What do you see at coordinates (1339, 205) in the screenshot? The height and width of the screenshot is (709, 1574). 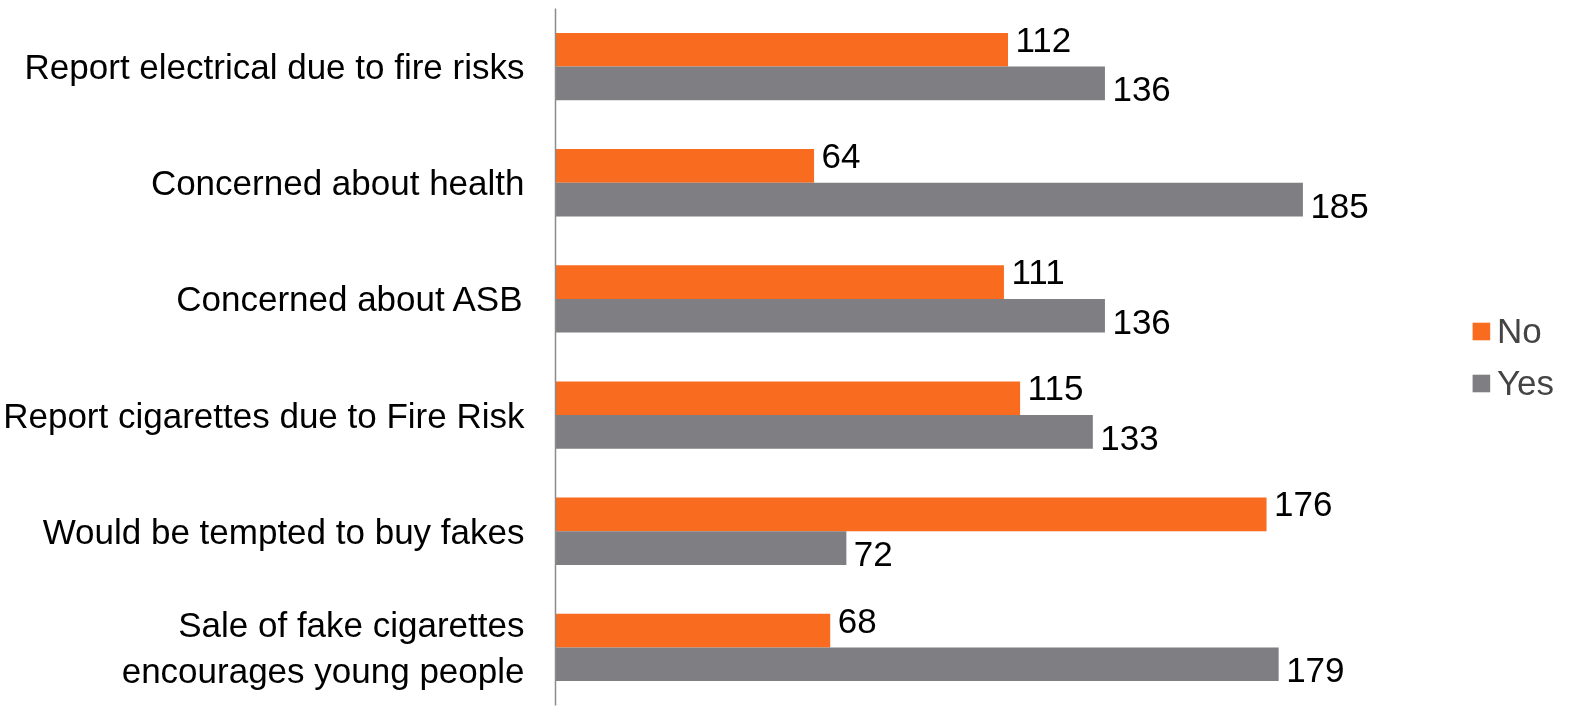 I see `data-label: 185` at bounding box center [1339, 205].